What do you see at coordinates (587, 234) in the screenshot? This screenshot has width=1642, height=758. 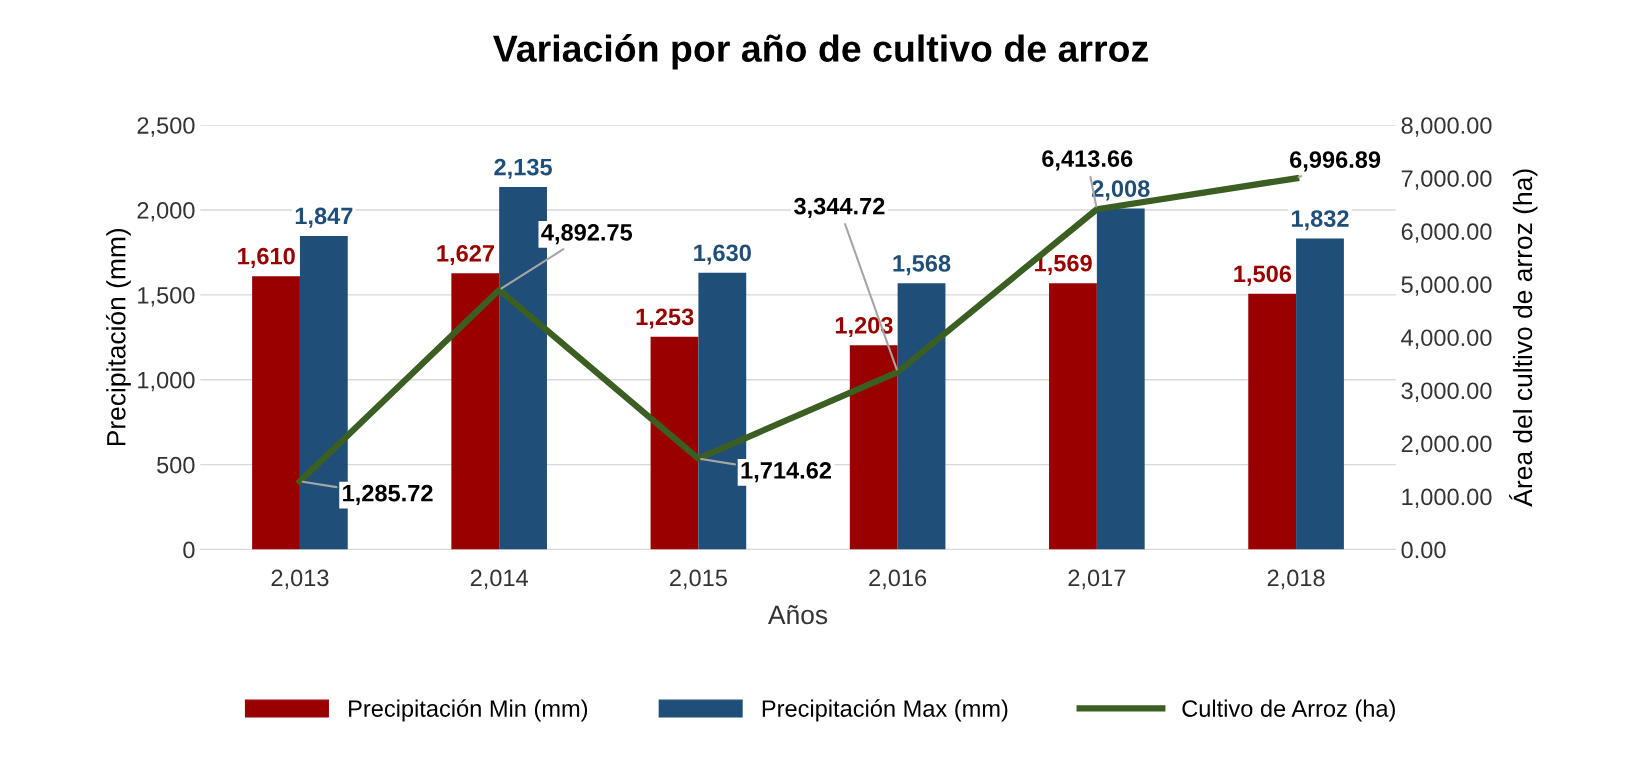 I see `data-label: 4,892.75` at bounding box center [587, 234].